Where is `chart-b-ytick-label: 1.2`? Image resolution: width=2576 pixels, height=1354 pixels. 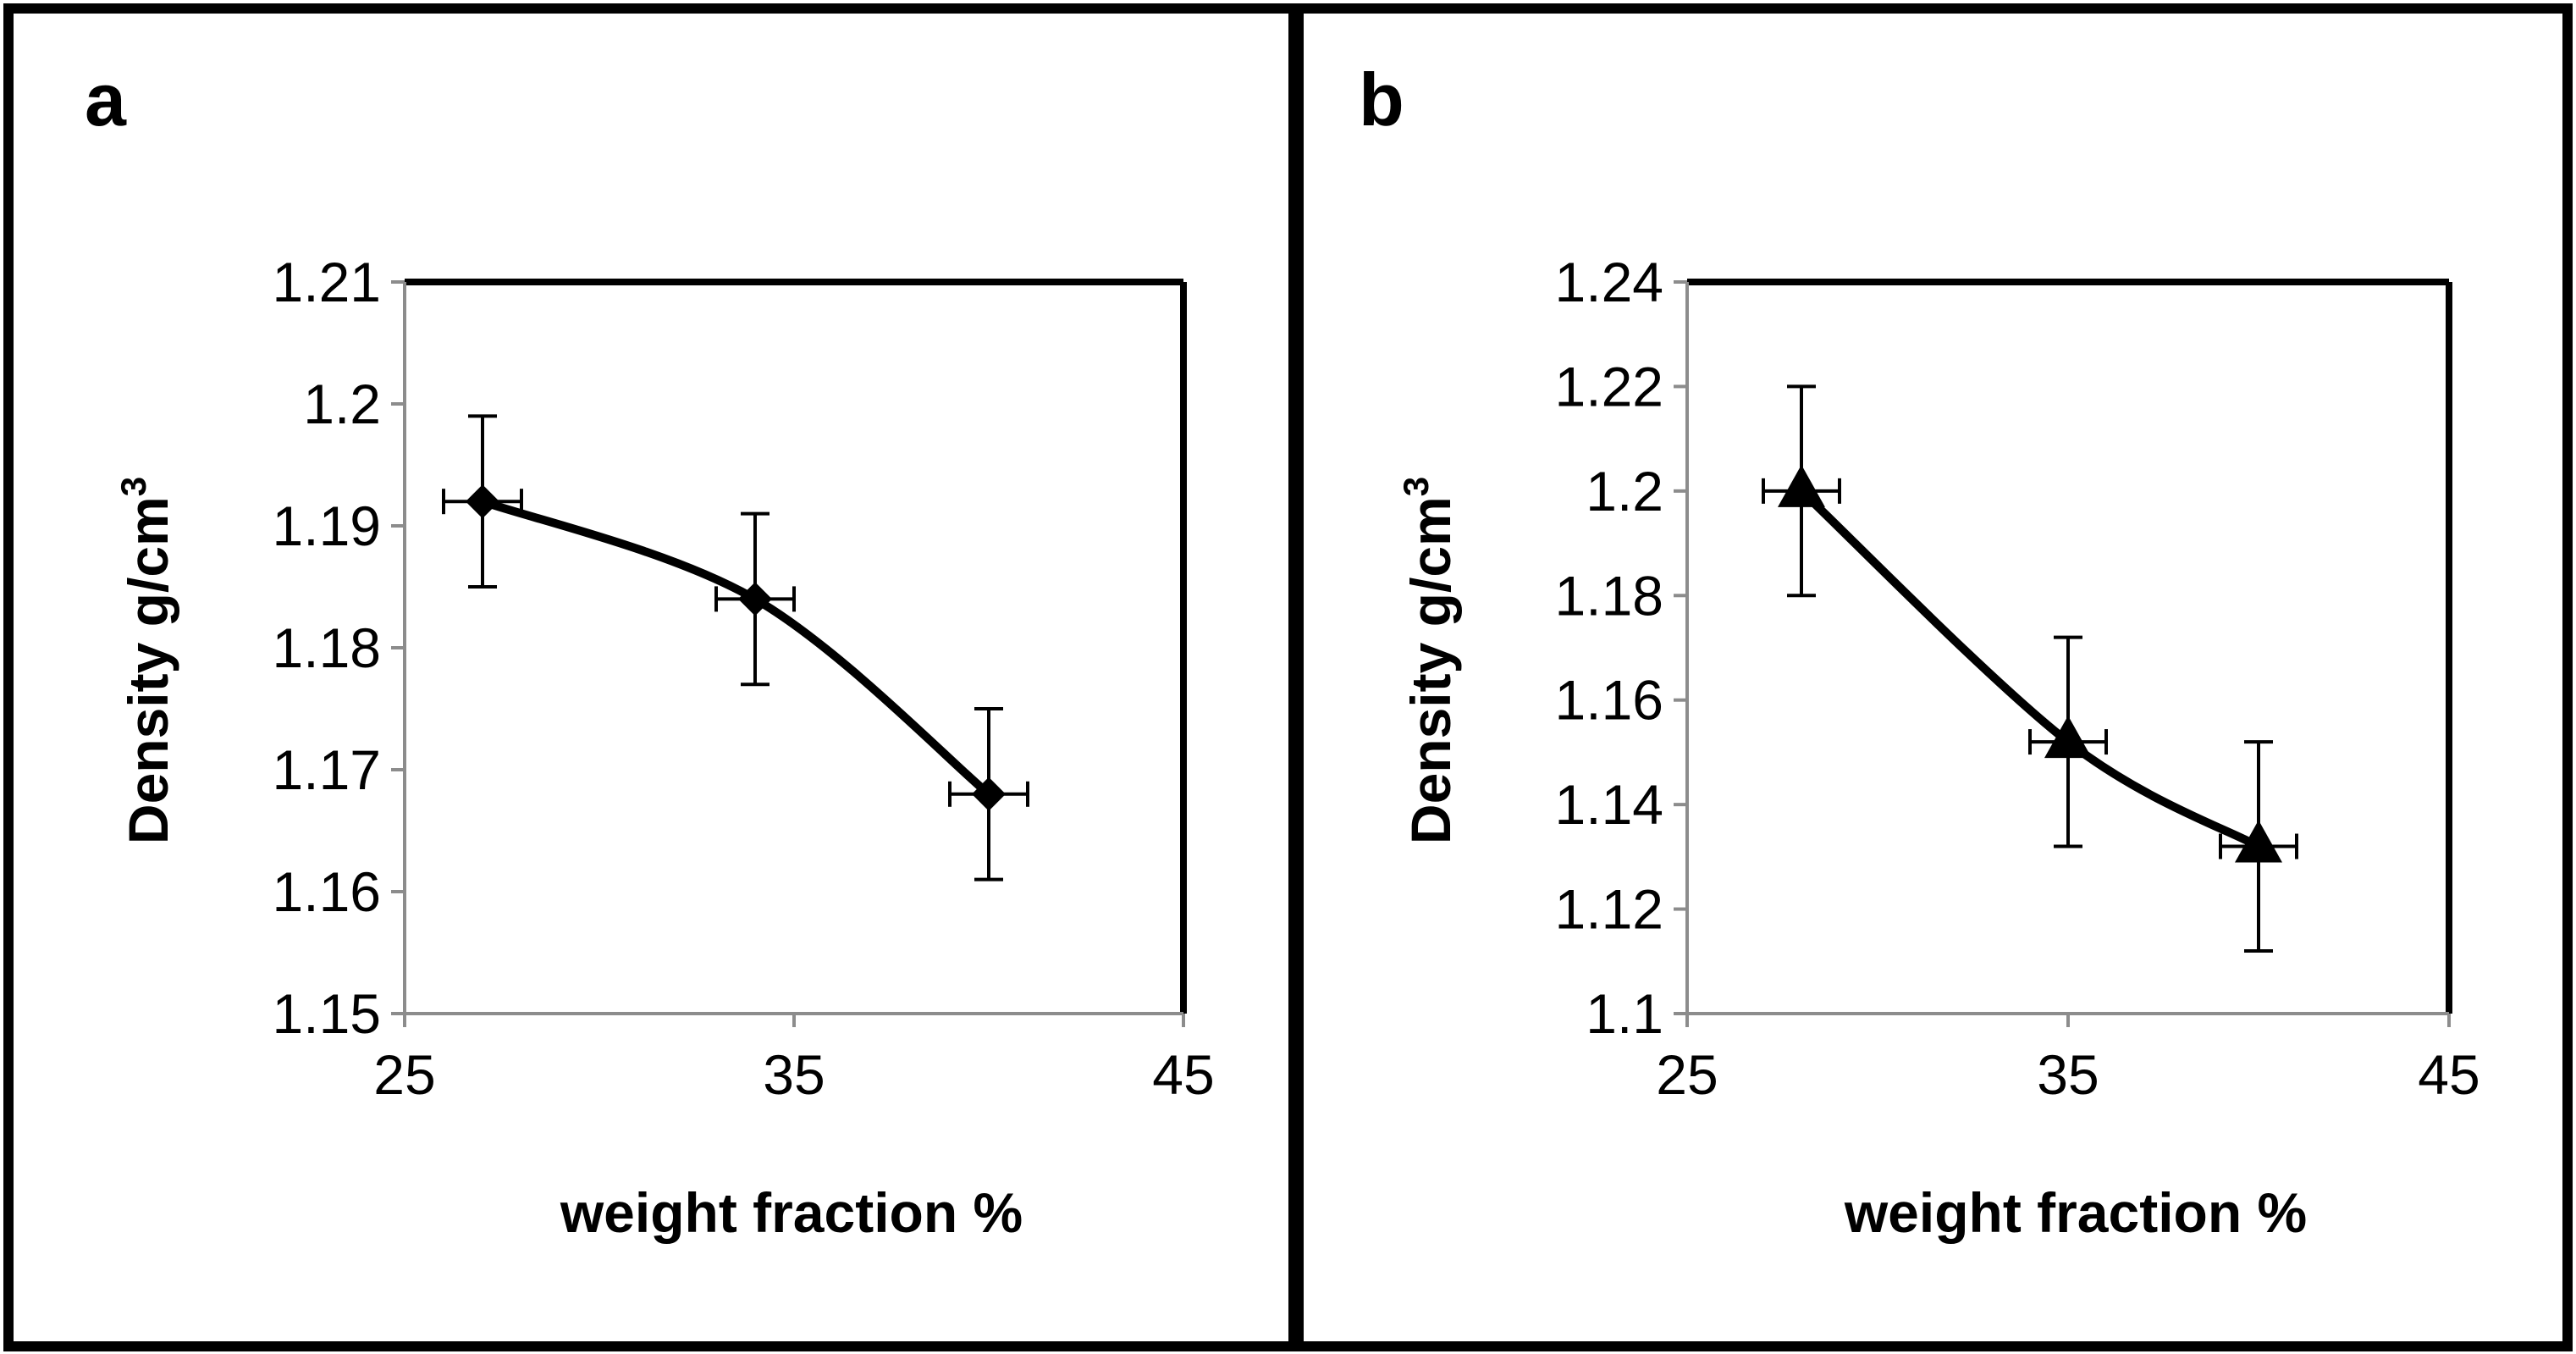 chart-b-ytick-label: 1.2 is located at coordinates (1625, 491).